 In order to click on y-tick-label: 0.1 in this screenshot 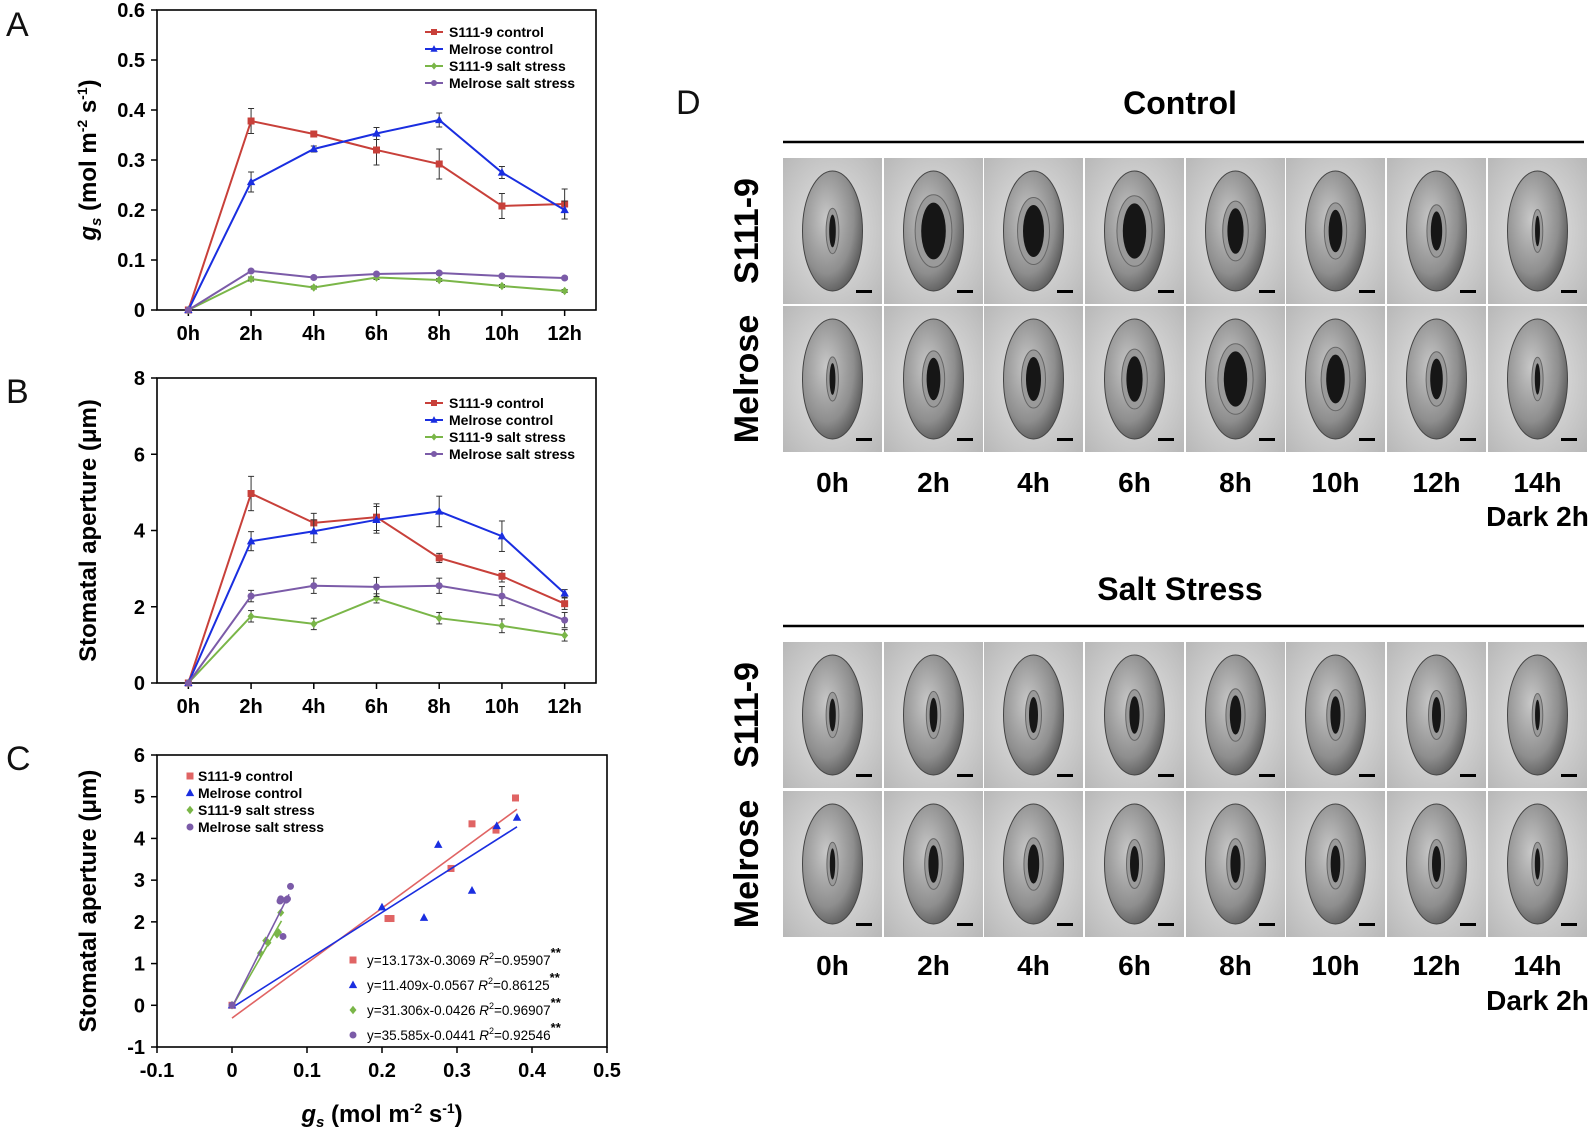, I will do `click(131, 261)`.